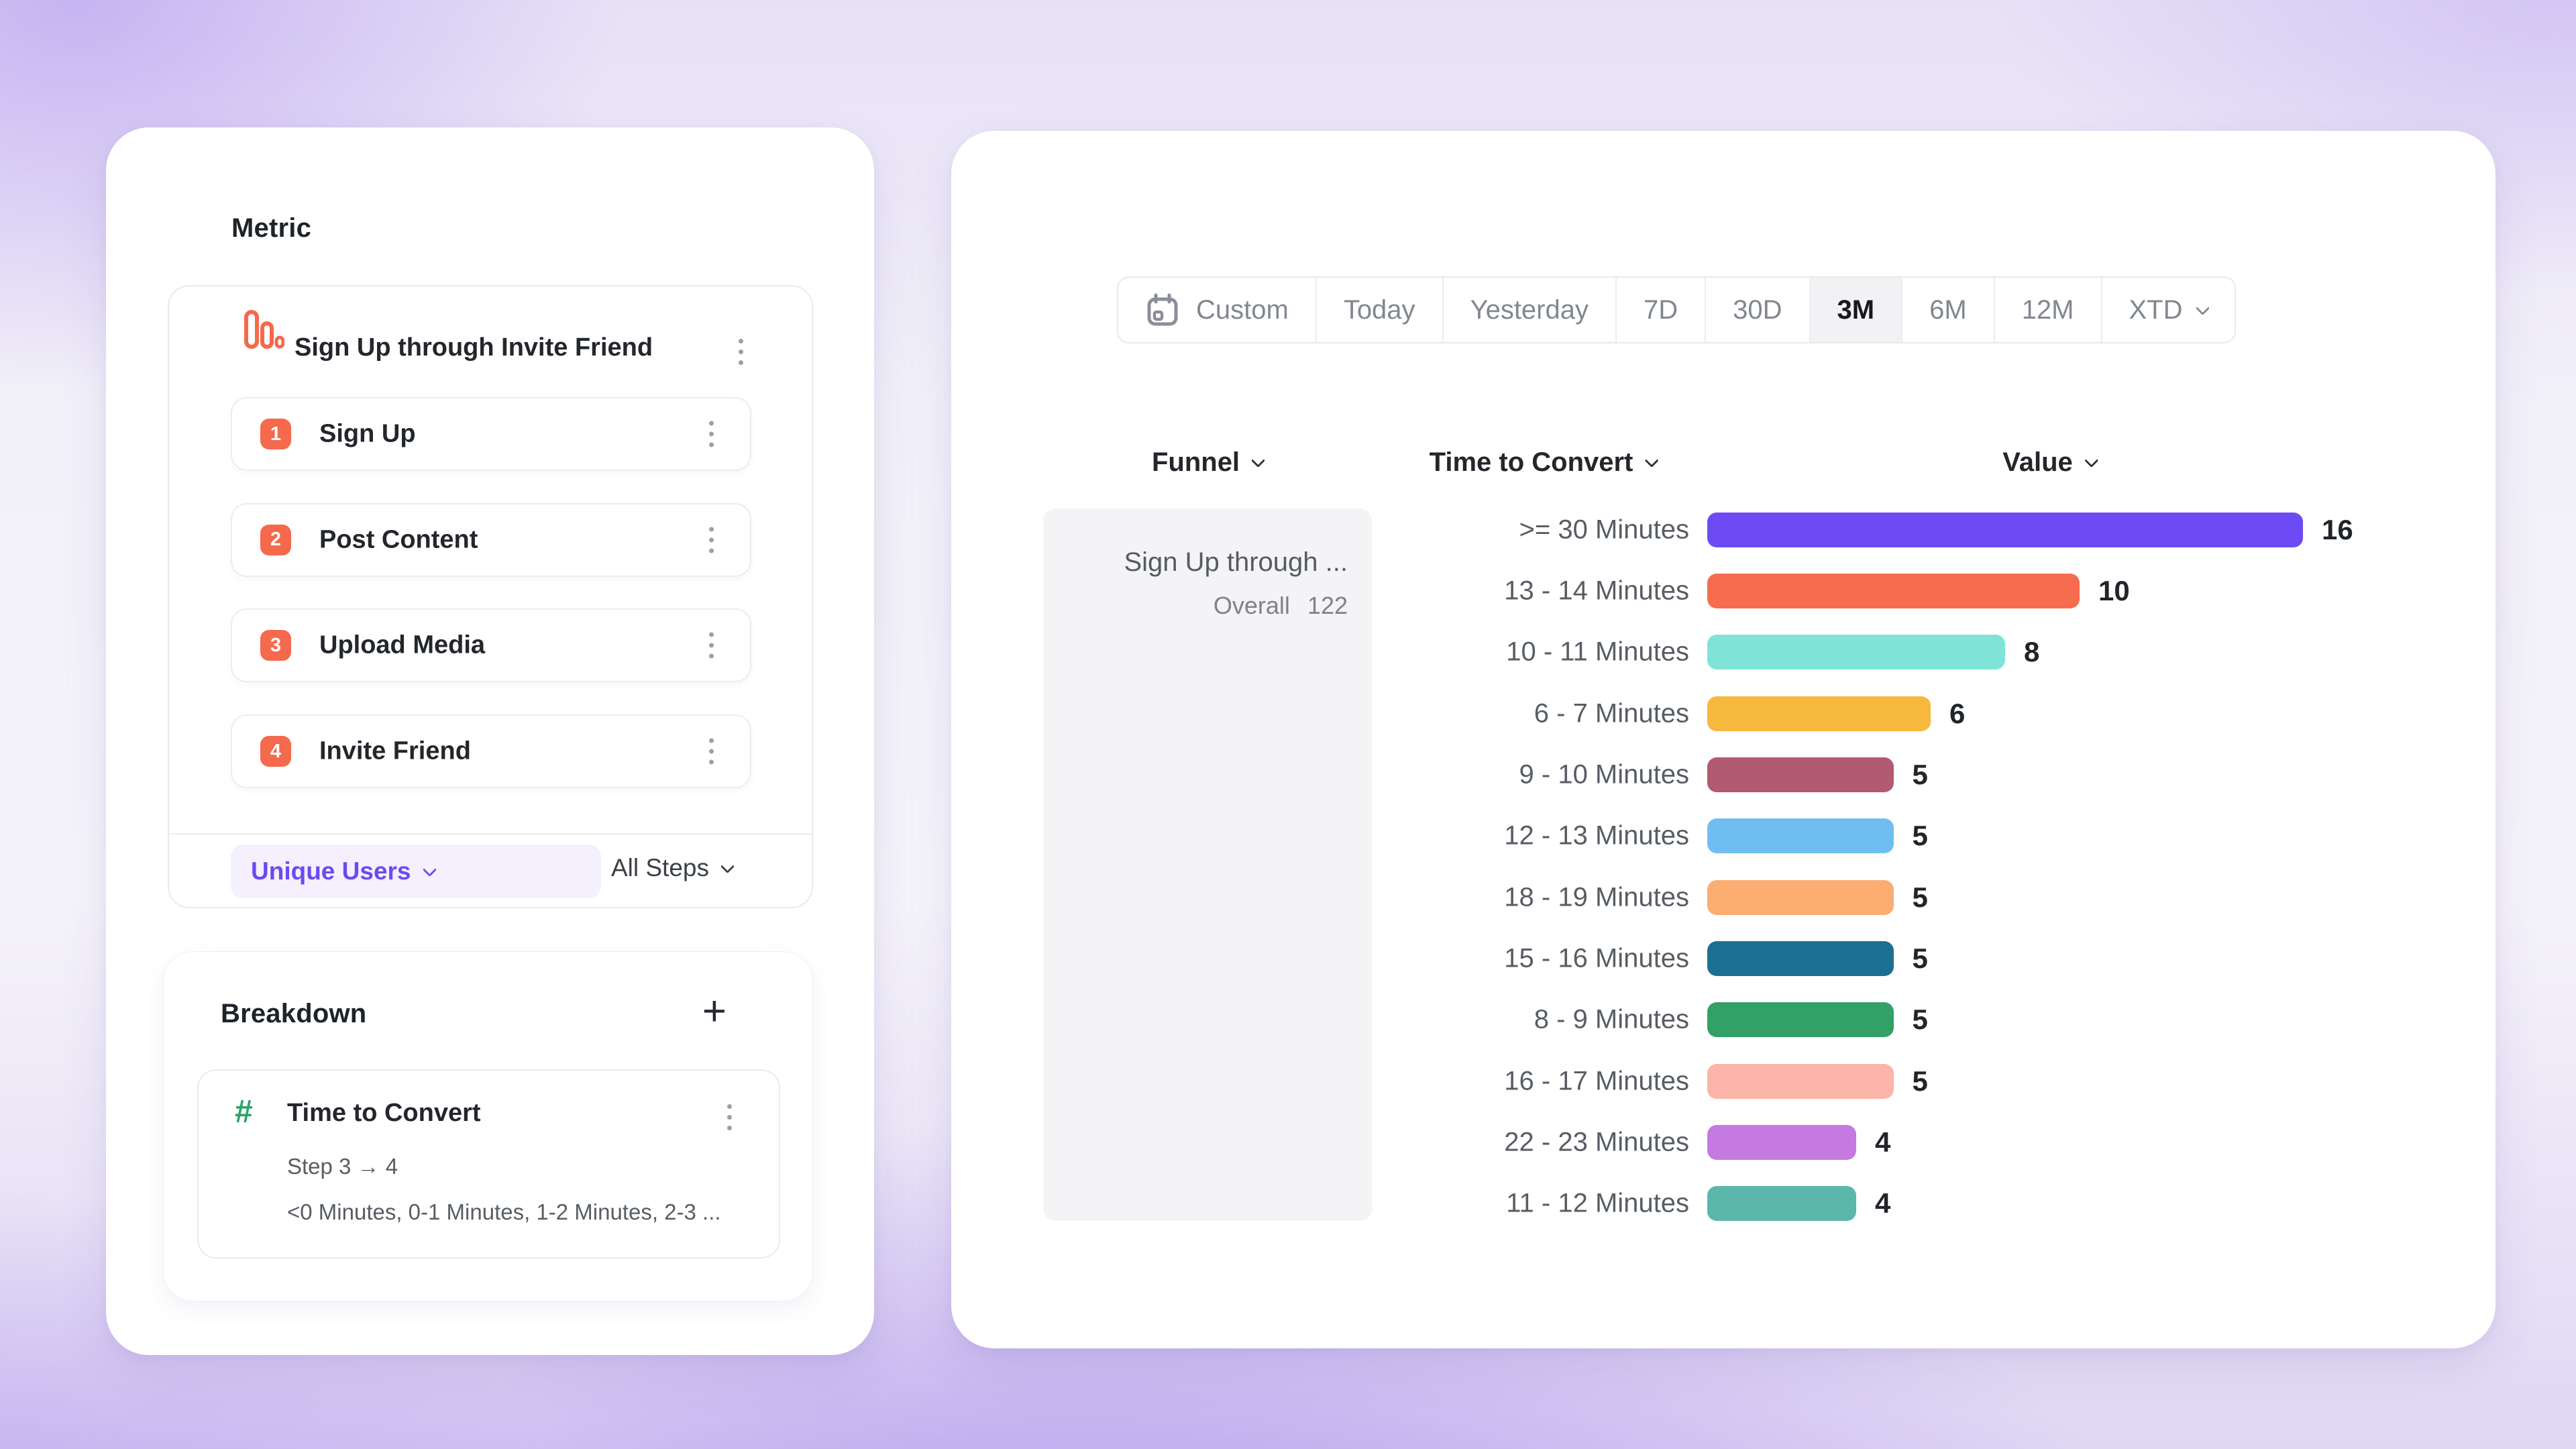  I want to click on table-row: 18 - 19 Minutes 5, so click(1723, 897).